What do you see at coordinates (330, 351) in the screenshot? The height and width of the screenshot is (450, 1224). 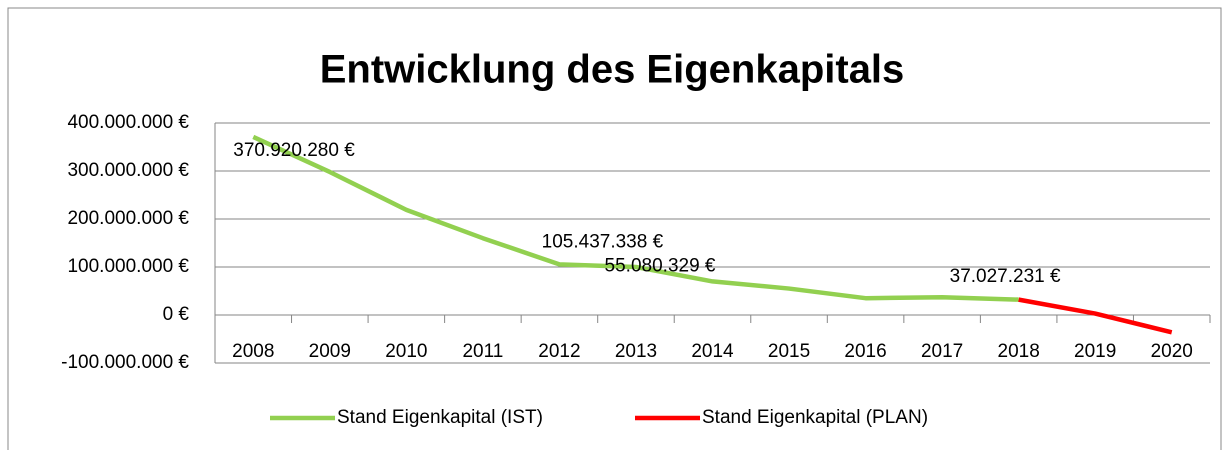 I see `x-tick-label: 2009` at bounding box center [330, 351].